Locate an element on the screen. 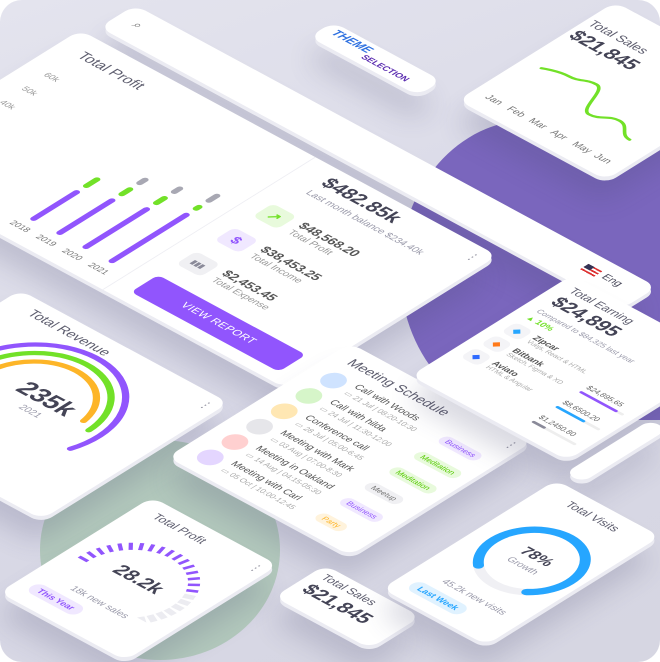  dollar-icon: $ is located at coordinates (236, 240).